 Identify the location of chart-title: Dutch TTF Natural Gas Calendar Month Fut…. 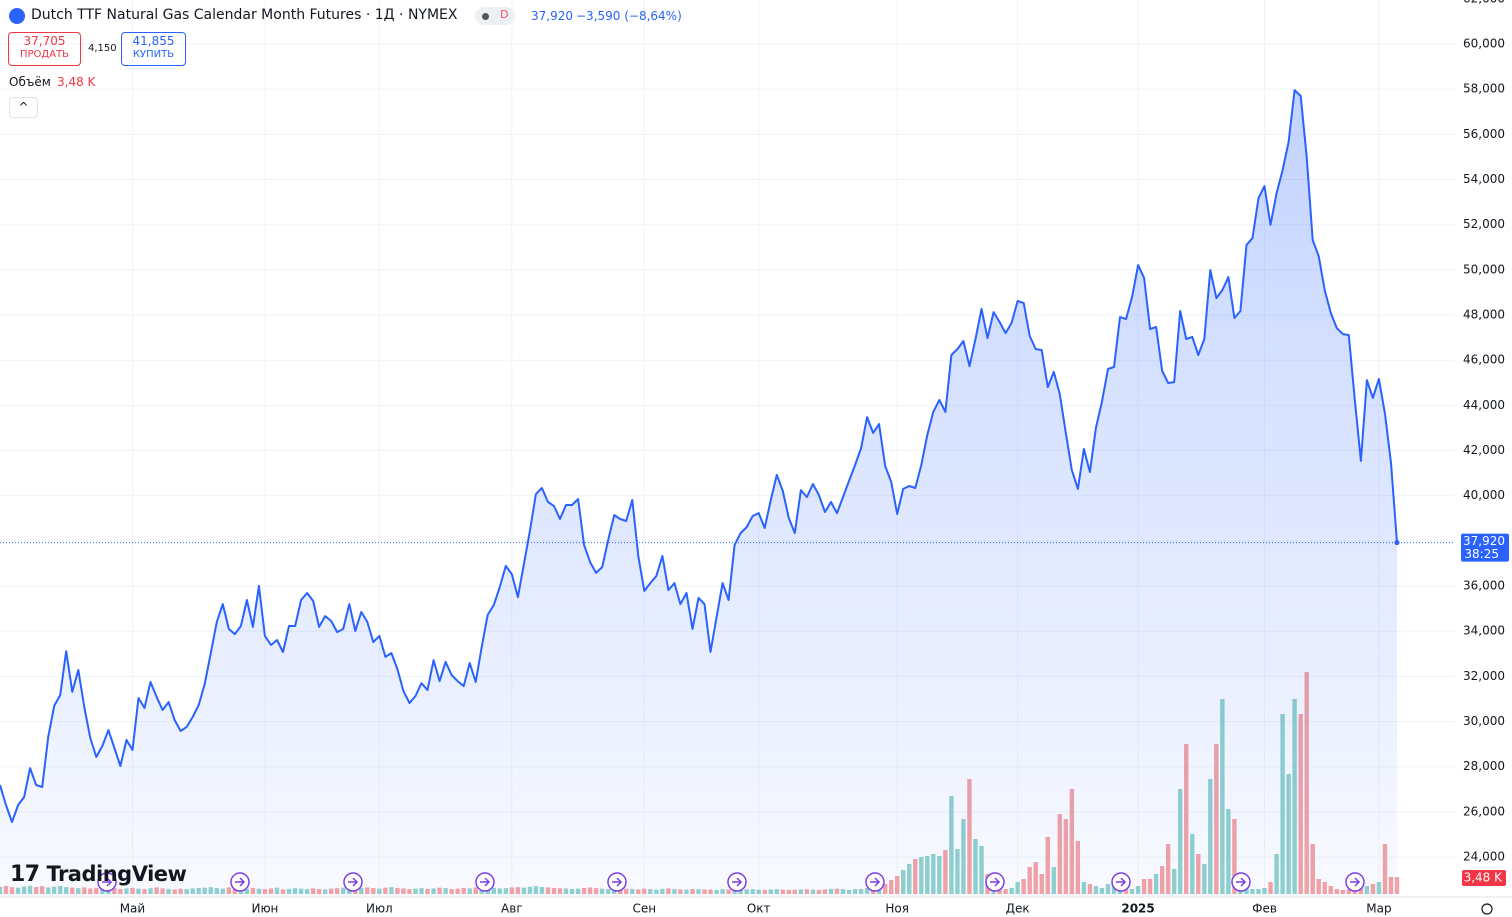
(244, 15).